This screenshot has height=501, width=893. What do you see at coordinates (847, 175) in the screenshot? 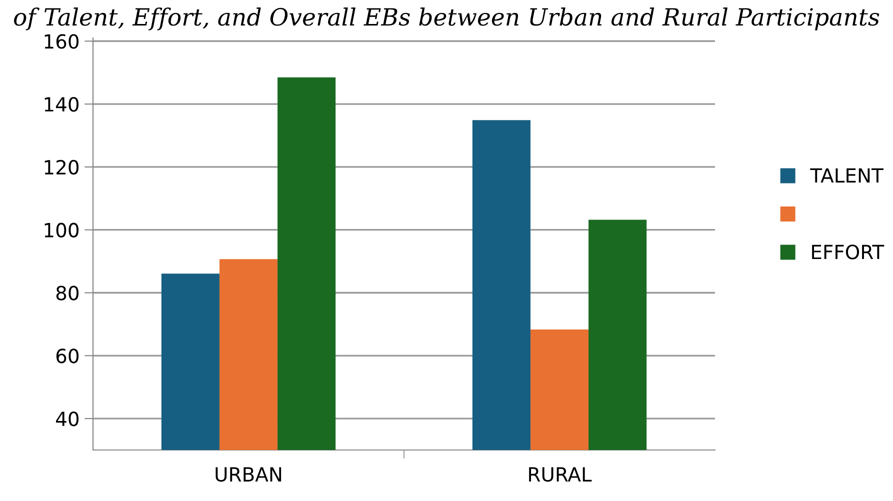
I see `legend-label: TALENT` at bounding box center [847, 175].